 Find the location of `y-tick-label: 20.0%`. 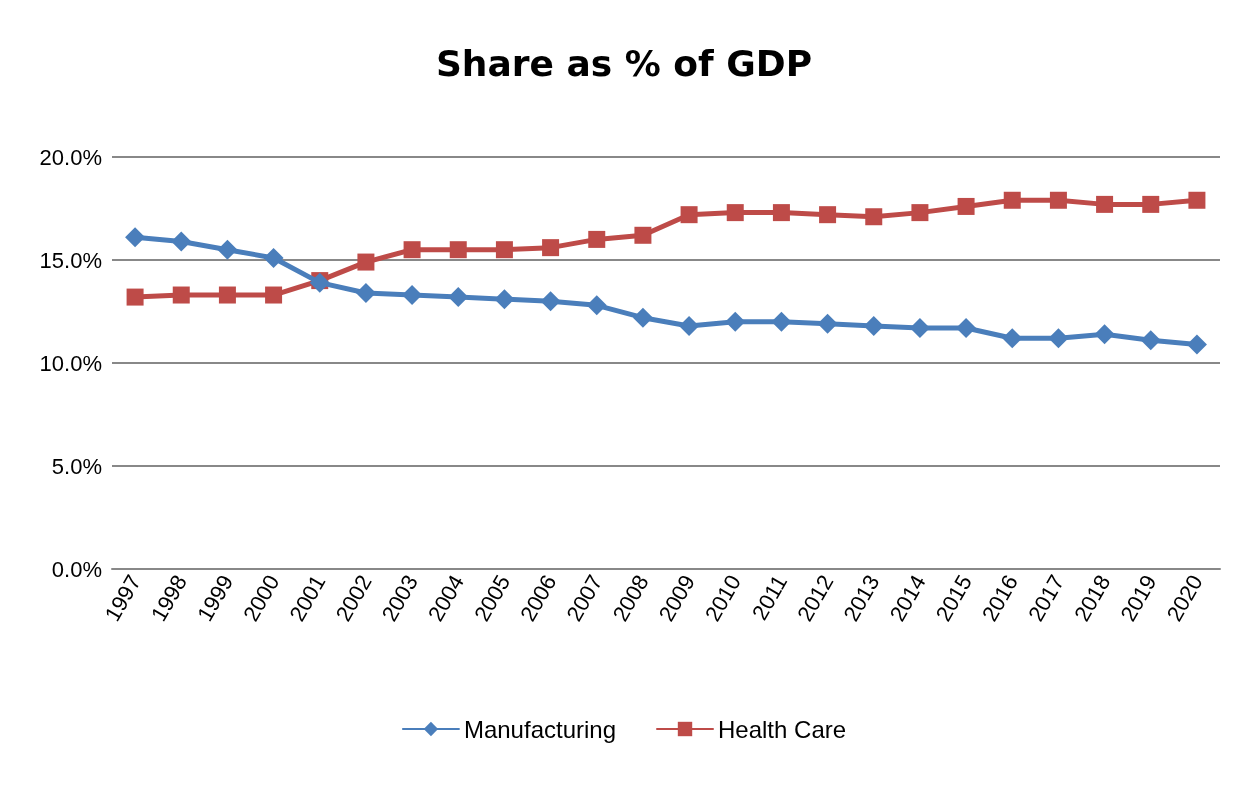

y-tick-label: 20.0% is located at coordinates (70, 157).